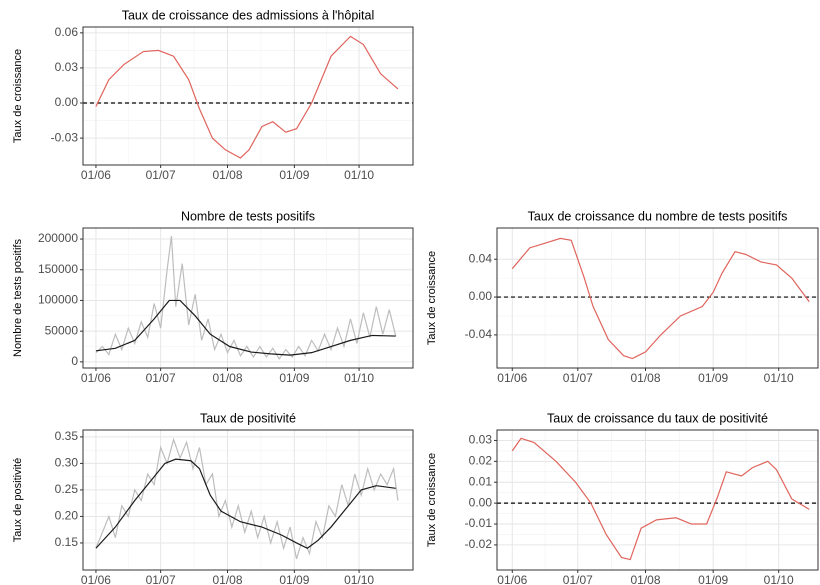 The height and width of the screenshot is (585, 820). What do you see at coordinates (62, 330) in the screenshot?
I see `y-tick-label: 50000` at bounding box center [62, 330].